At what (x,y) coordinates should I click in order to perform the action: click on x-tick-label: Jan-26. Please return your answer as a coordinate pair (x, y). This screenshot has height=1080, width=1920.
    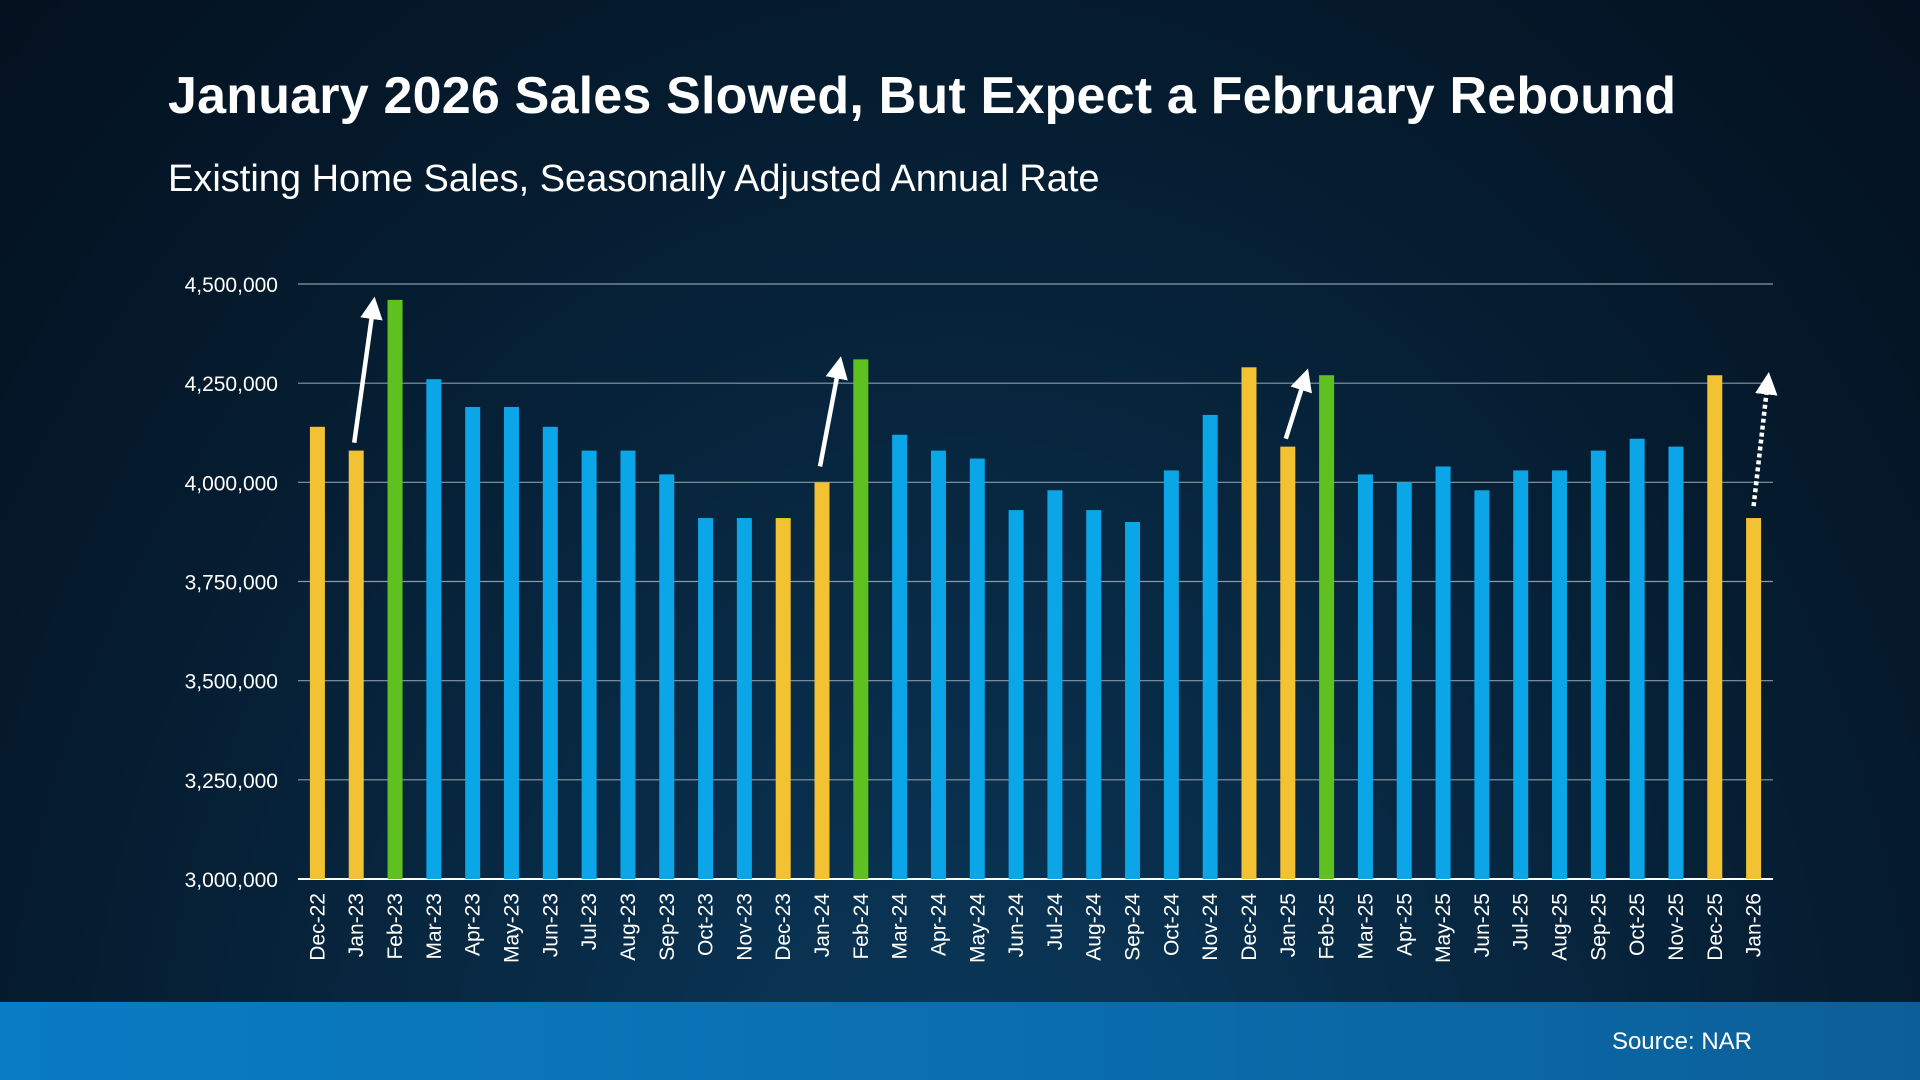
    Looking at the image, I should click on (1754, 925).